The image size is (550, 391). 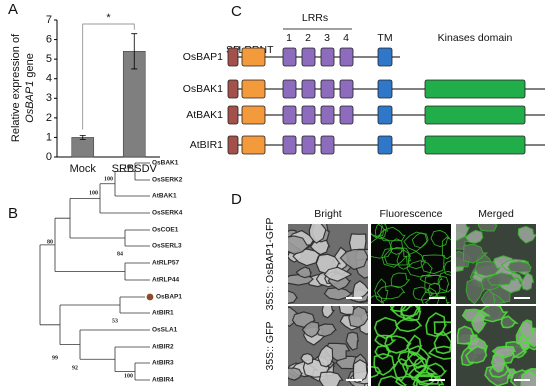 What do you see at coordinates (289, 38) in the screenshot?
I see `lrr-number: 1` at bounding box center [289, 38].